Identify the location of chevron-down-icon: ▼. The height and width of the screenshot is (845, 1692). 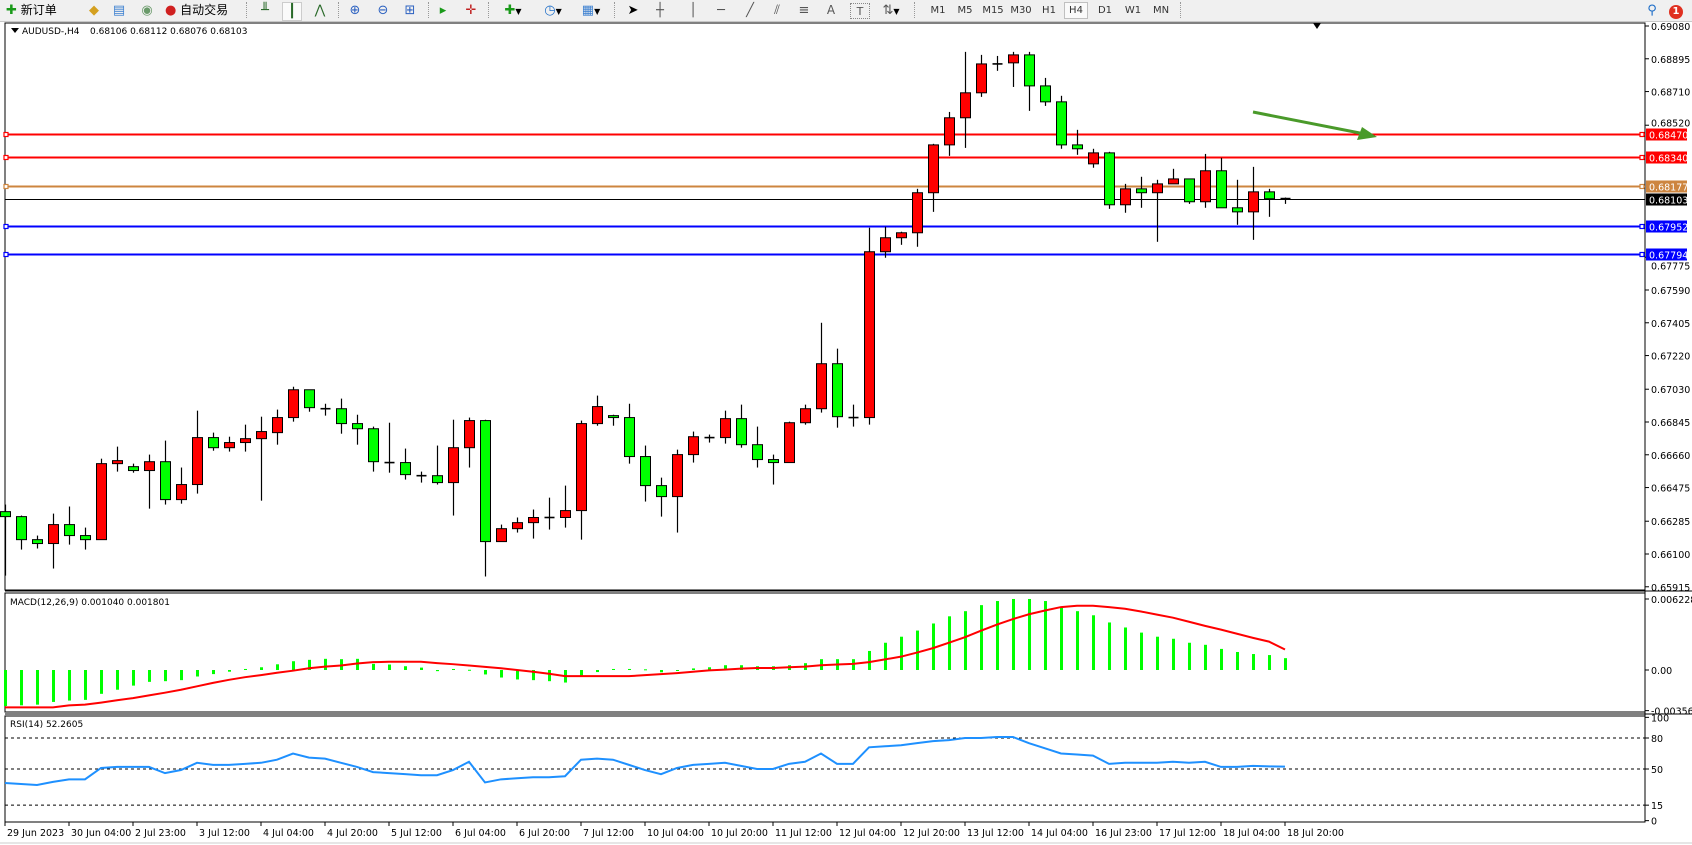
(896, 11).